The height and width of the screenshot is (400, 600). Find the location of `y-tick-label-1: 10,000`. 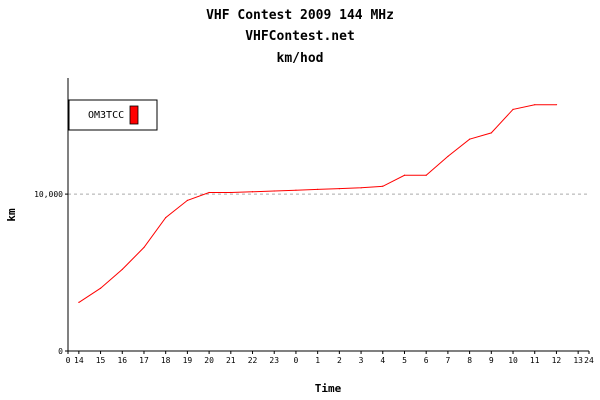

y-tick-label-1: 10,000 is located at coordinates (48, 194).